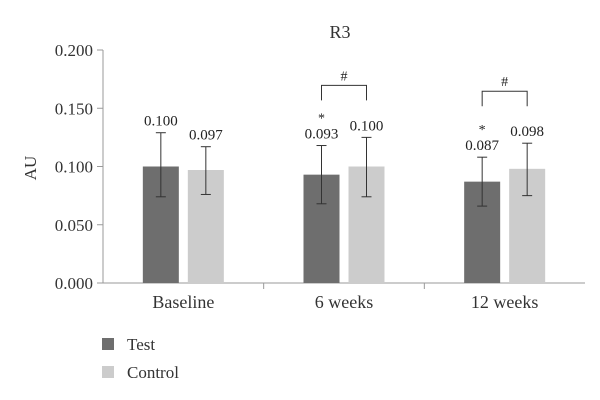 The image size is (600, 400). Describe the element at coordinates (74, 50) in the screenshot. I see `y-tick-label: 0.200` at that location.